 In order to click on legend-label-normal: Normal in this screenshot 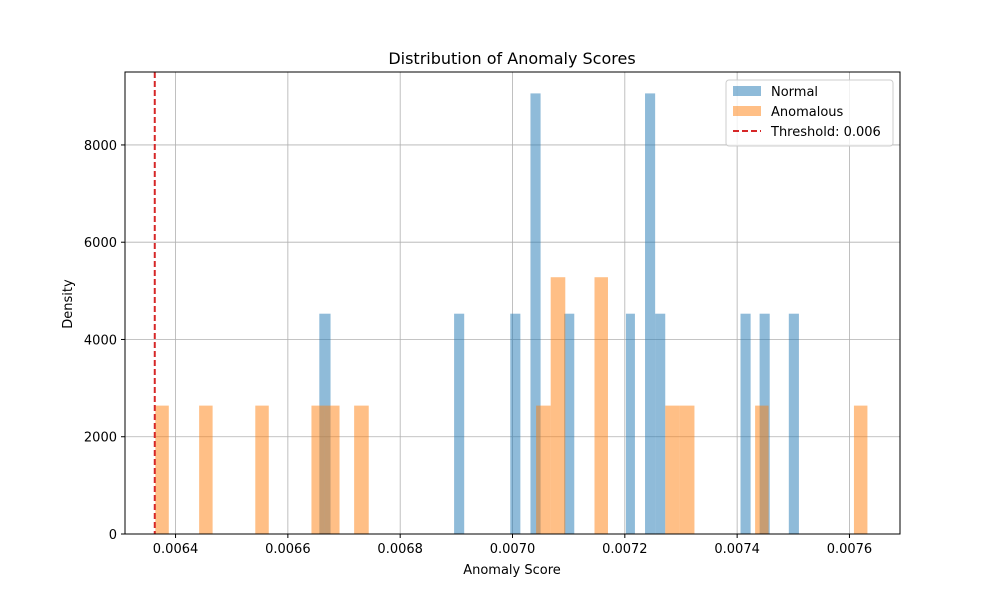, I will do `click(794, 92)`.